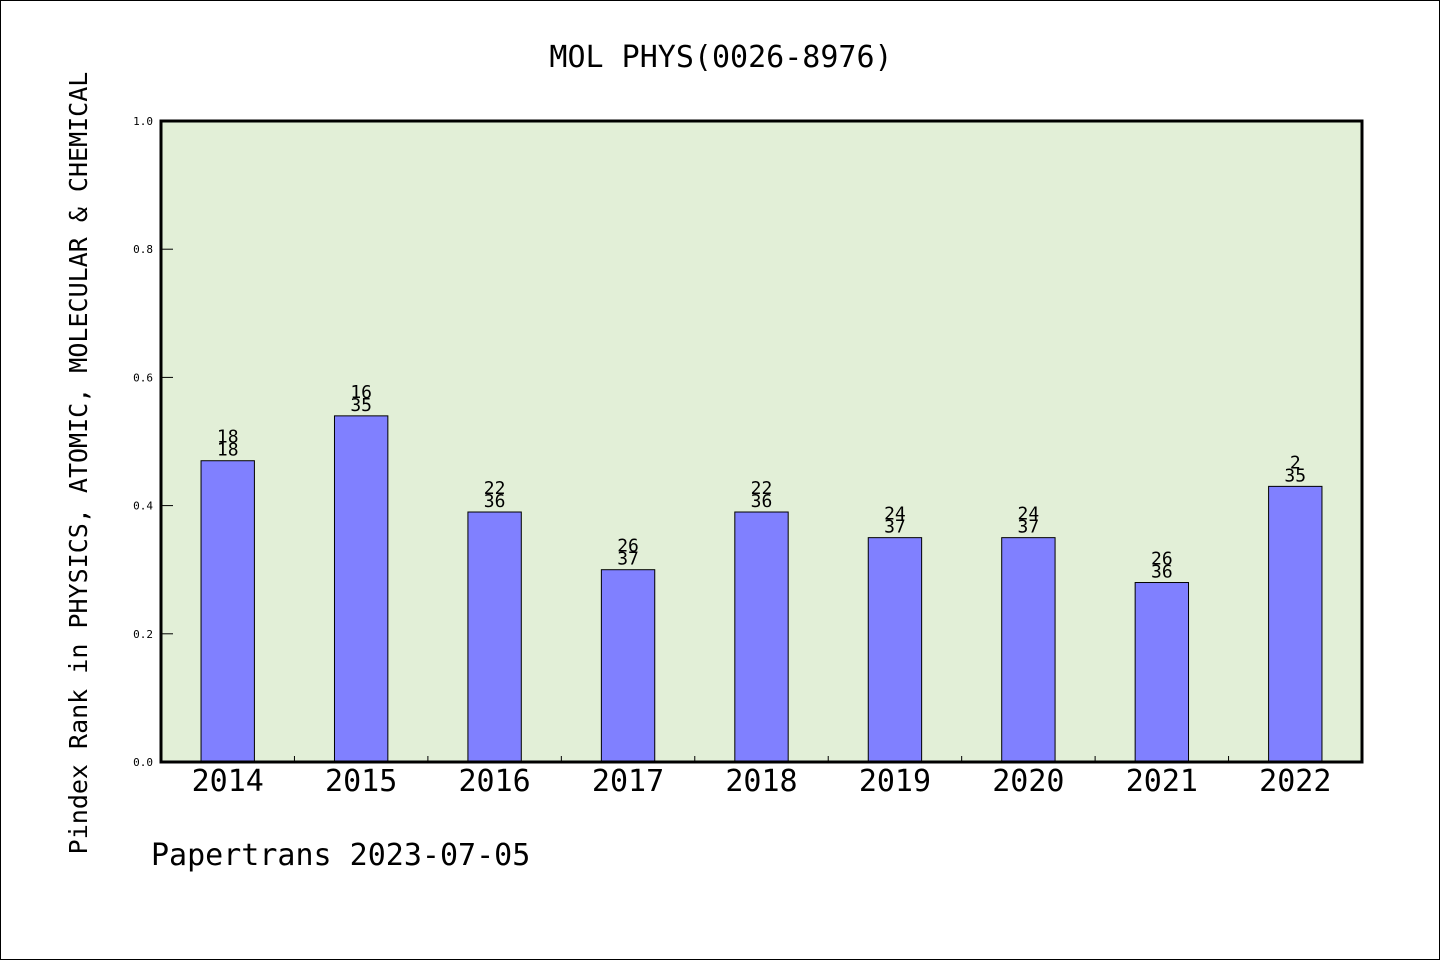 The height and width of the screenshot is (961, 1440). I want to click on bar-label-top: 16, so click(361, 392).